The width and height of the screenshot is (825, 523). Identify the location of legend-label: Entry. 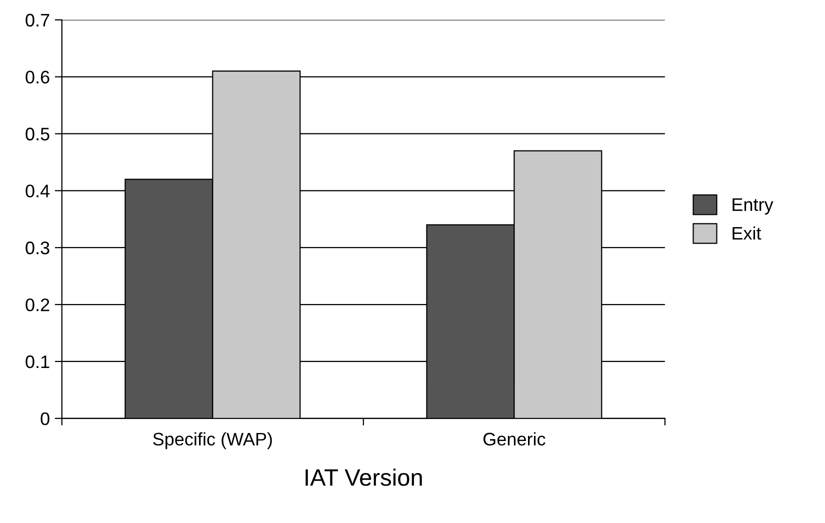
(753, 206).